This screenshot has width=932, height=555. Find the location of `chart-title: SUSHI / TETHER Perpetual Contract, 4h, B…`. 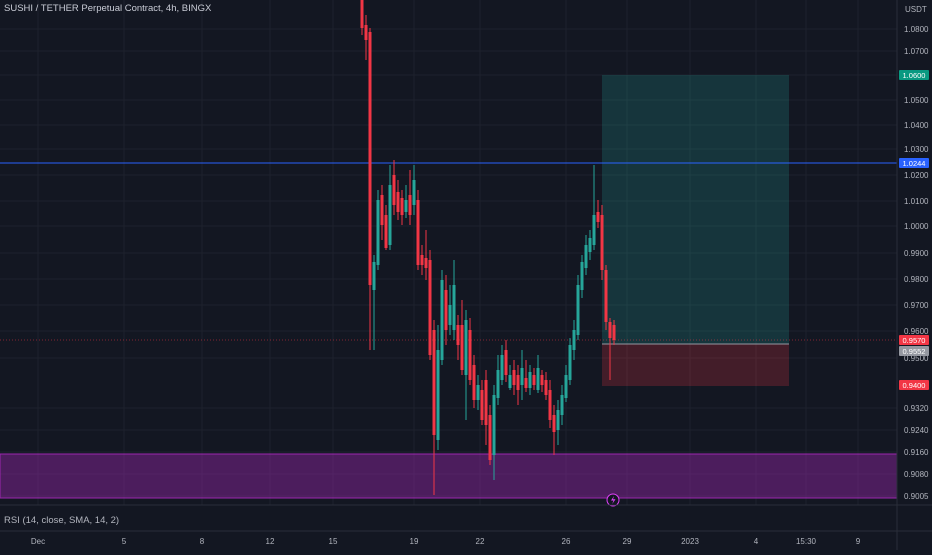

chart-title: SUSHI / TETHER Perpetual Contract, 4h, B… is located at coordinates (108, 8).